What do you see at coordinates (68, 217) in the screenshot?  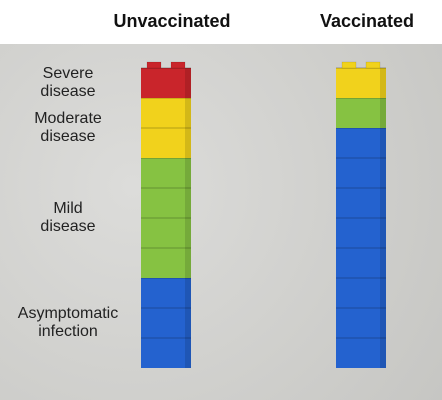 I see `series-label: Mild disease` at bounding box center [68, 217].